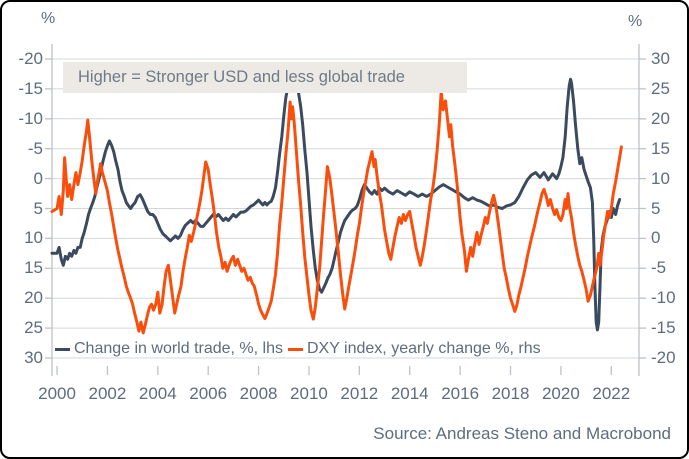 Image resolution: width=689 pixels, height=459 pixels. What do you see at coordinates (178, 348) in the screenshot?
I see `legend-label-world-trade: Change in world trade, %, lhs` at bounding box center [178, 348].